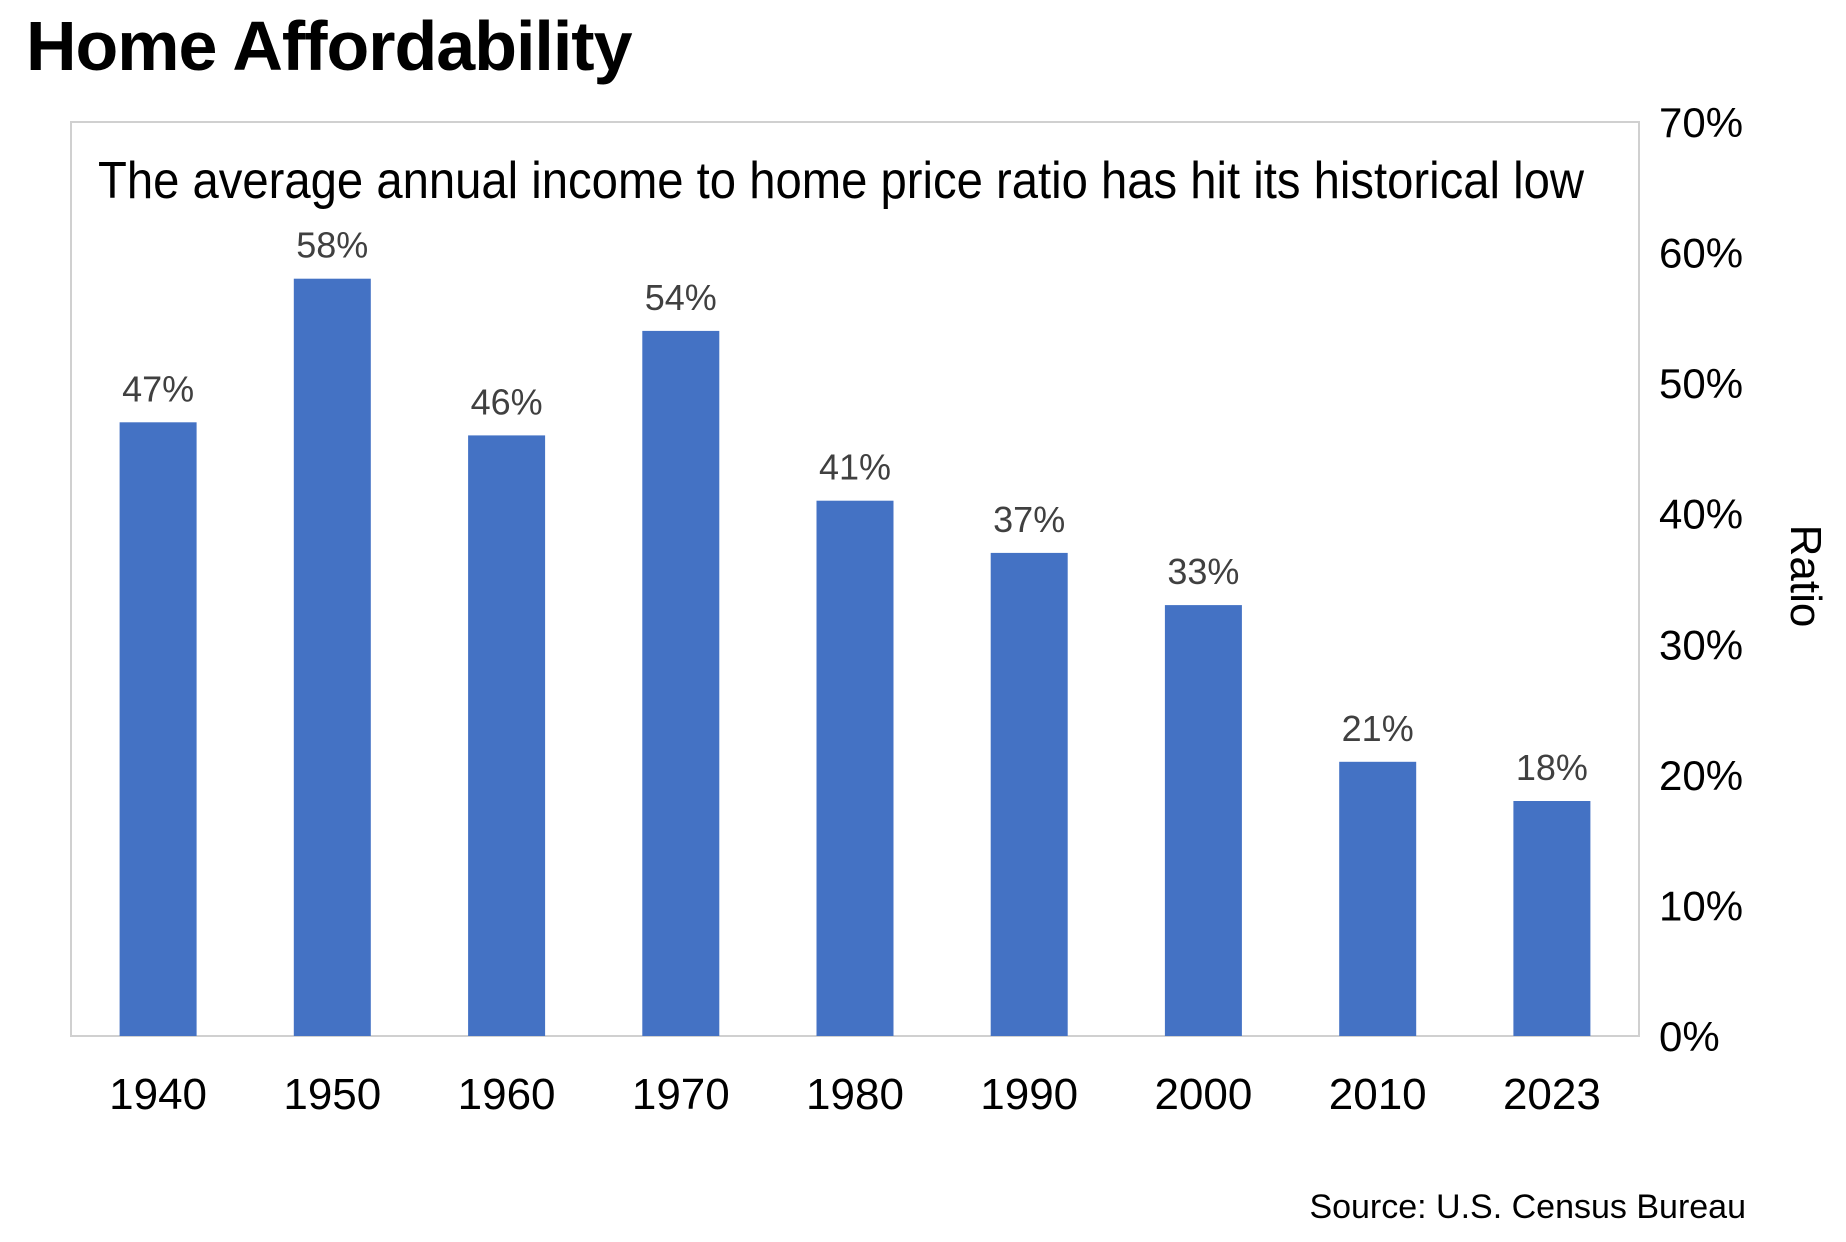 This screenshot has width=1846, height=1242. I want to click on bar-value-label-1970: 54%, so click(681, 297).